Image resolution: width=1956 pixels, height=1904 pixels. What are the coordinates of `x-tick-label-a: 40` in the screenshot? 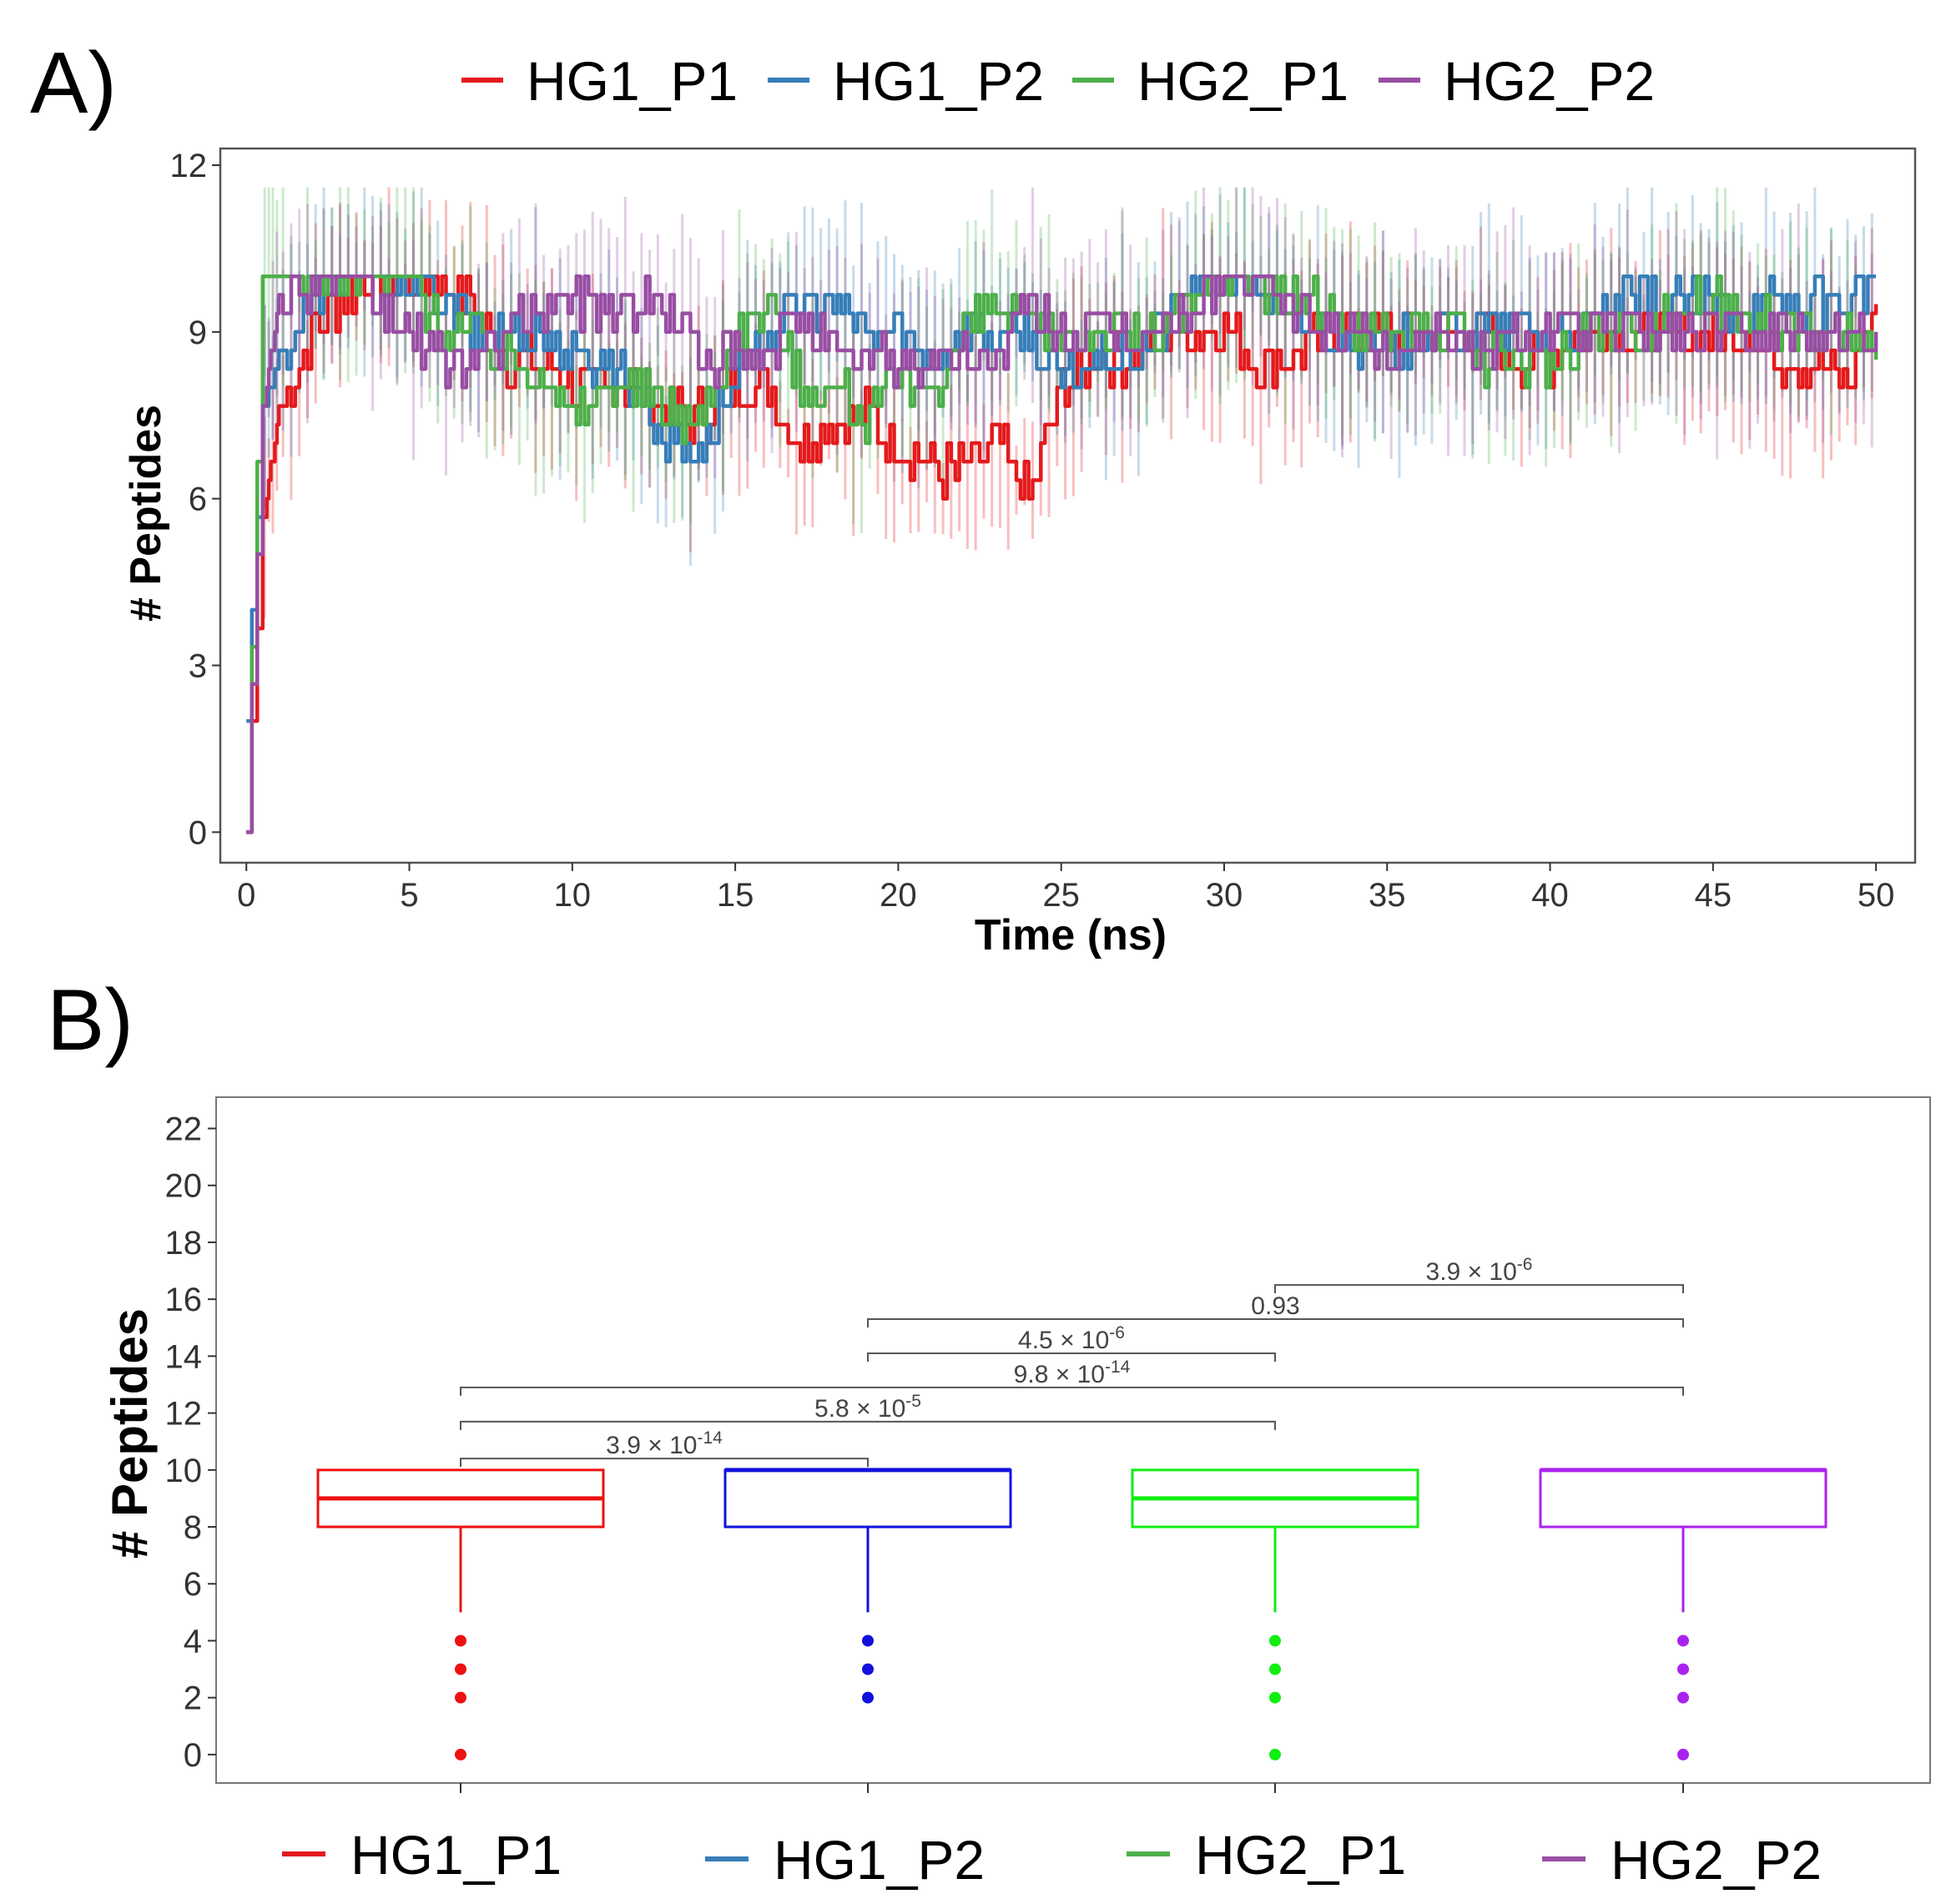 It's located at (1550, 895).